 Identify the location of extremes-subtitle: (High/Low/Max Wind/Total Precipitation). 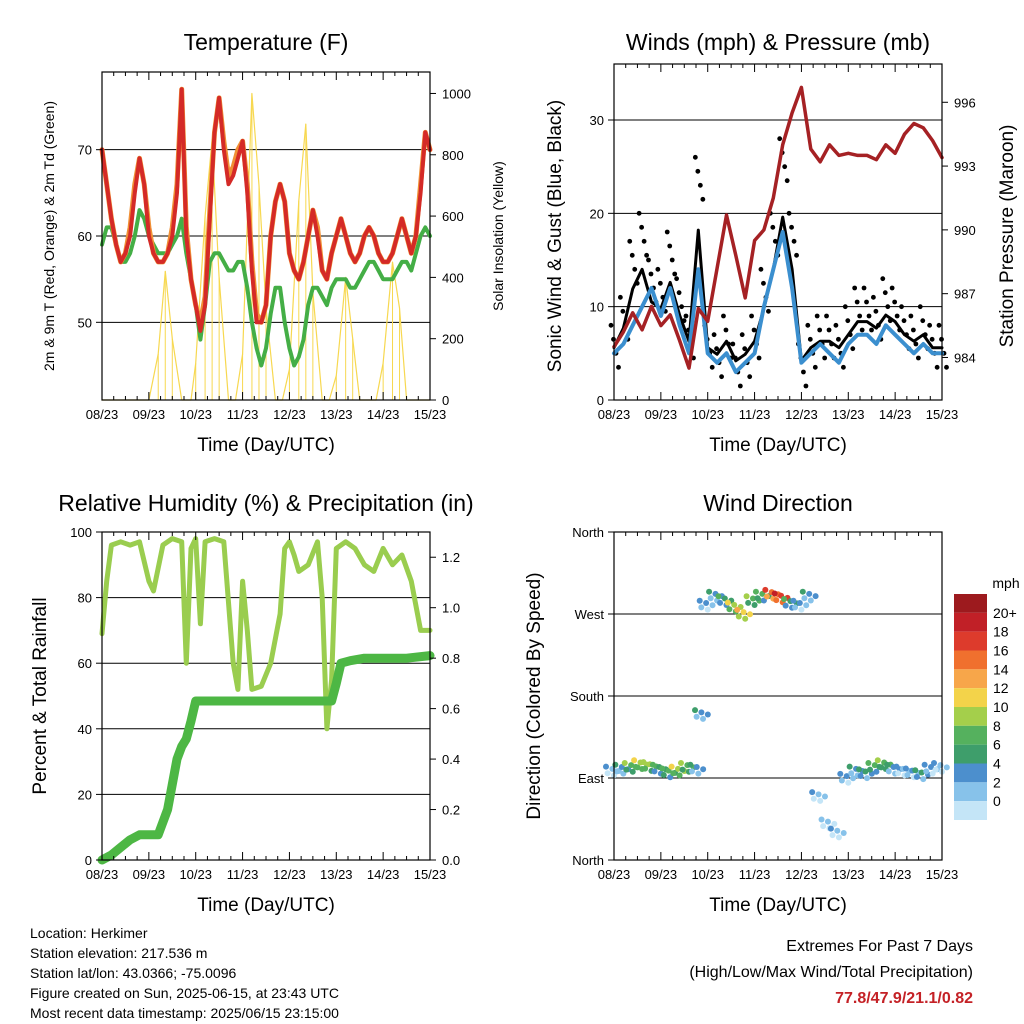
(831, 972).